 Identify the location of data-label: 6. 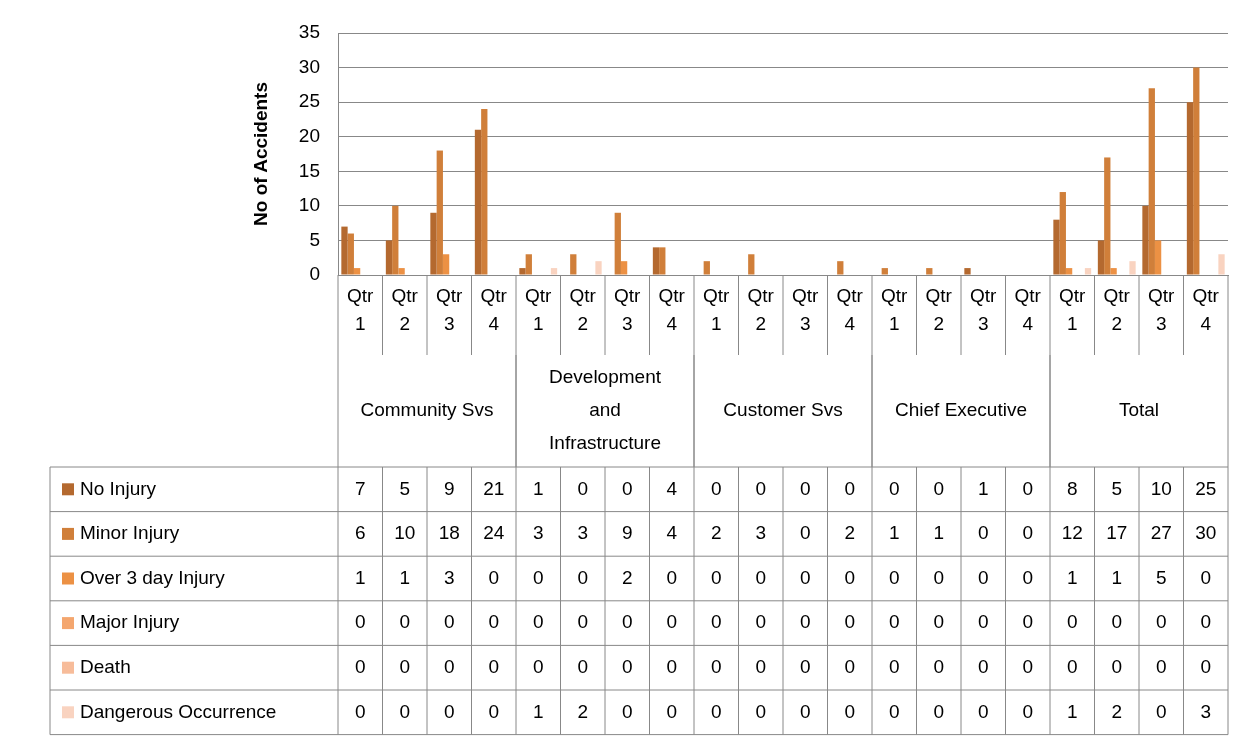
(360, 533).